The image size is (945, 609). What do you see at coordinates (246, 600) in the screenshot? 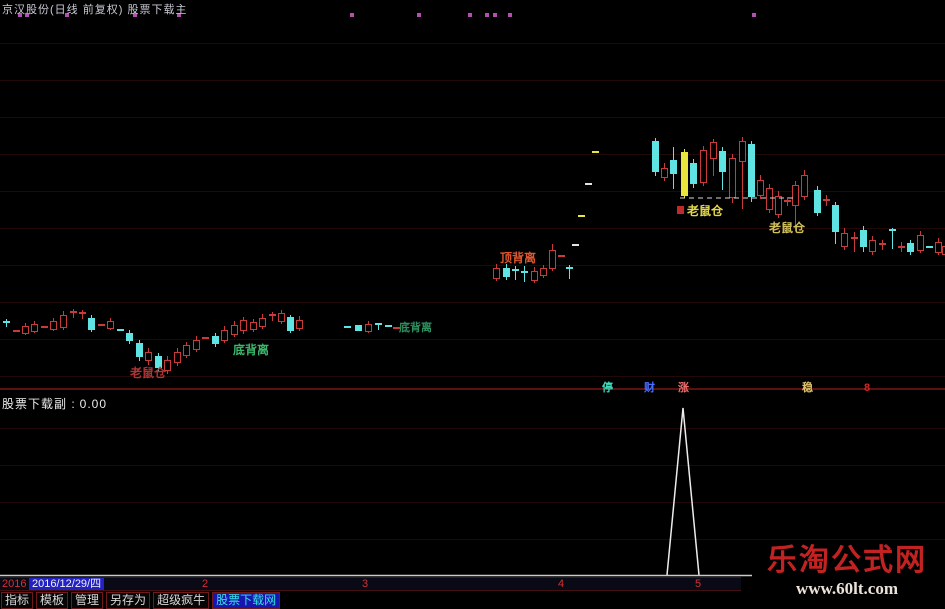
I see `menu-item-stock-download-site: 股票下载网` at bounding box center [246, 600].